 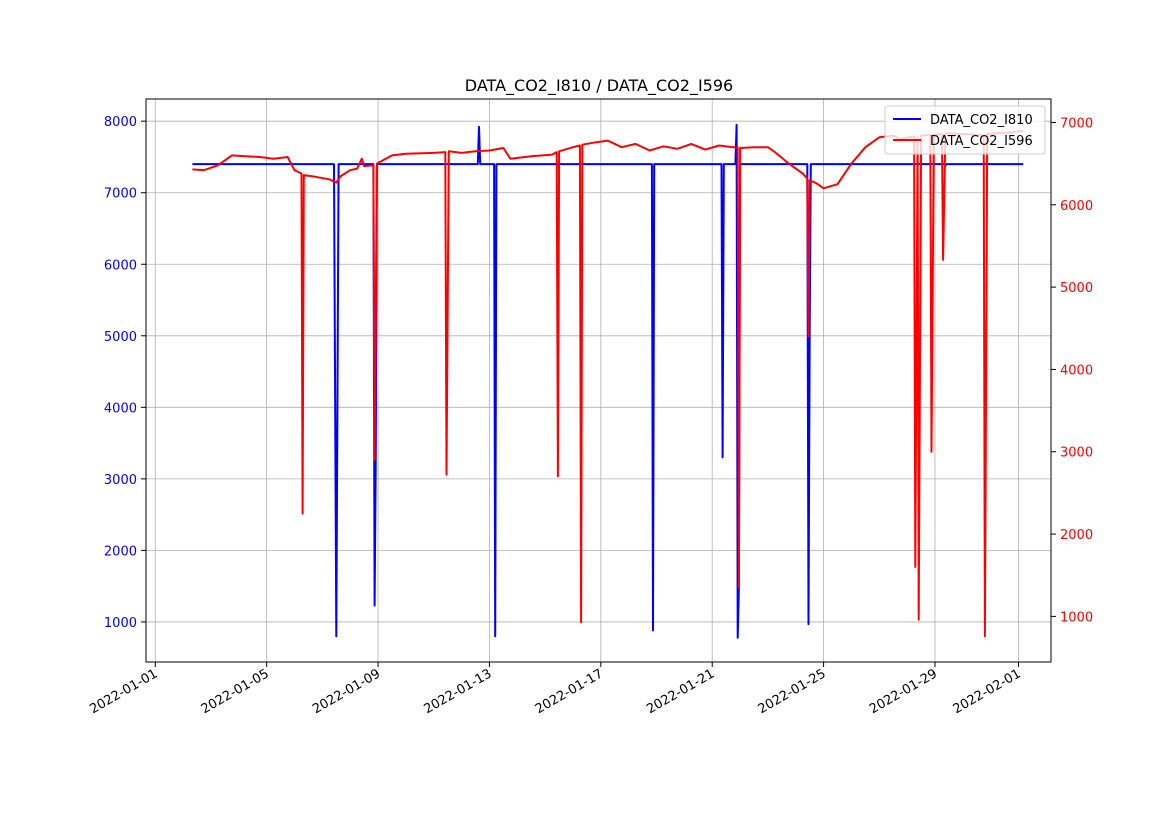 What do you see at coordinates (1076, 206) in the screenshot?
I see `y-right-tick-label: 6000` at bounding box center [1076, 206].